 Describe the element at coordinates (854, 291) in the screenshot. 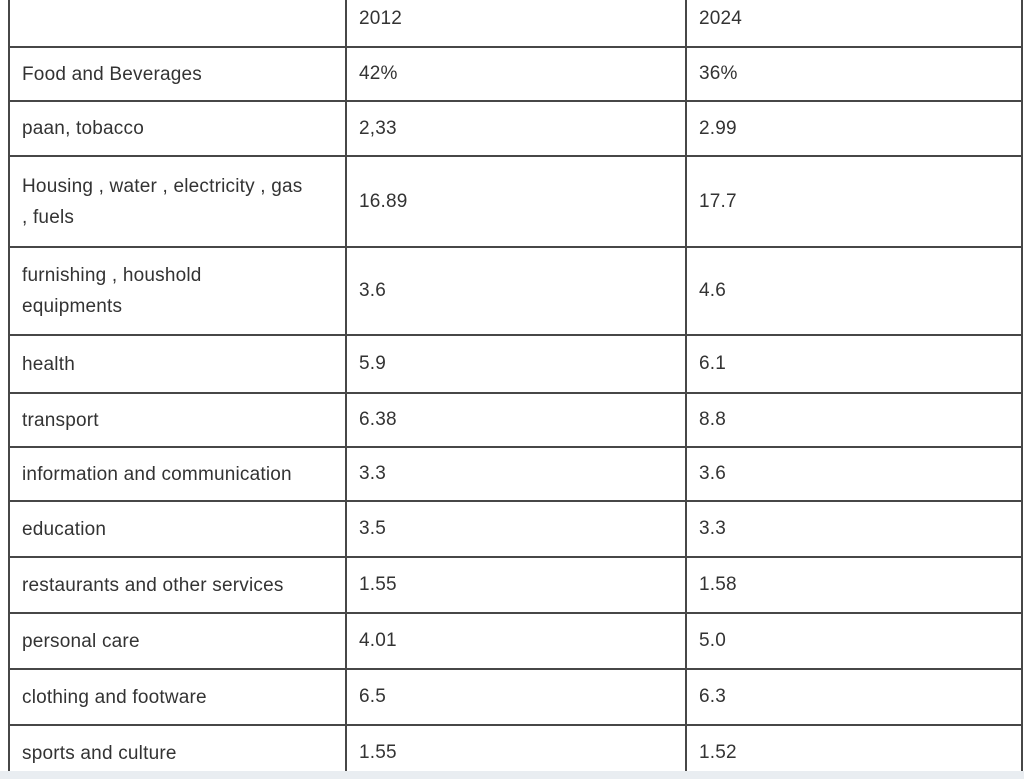

I see `value-2024: 4.6` at that location.